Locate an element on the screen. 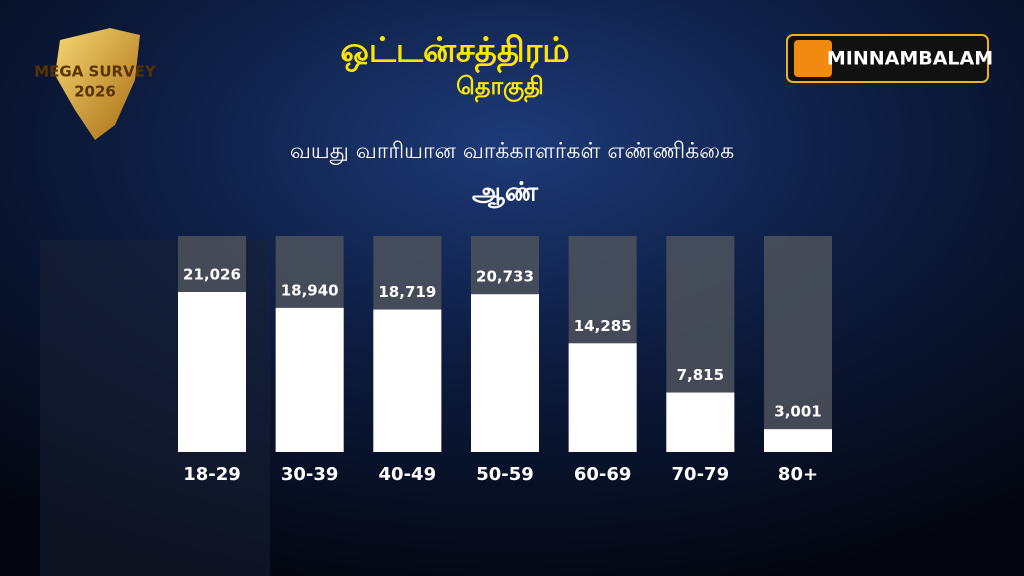 The width and height of the screenshot is (1024, 576). value-label: 21,026 is located at coordinates (212, 275).